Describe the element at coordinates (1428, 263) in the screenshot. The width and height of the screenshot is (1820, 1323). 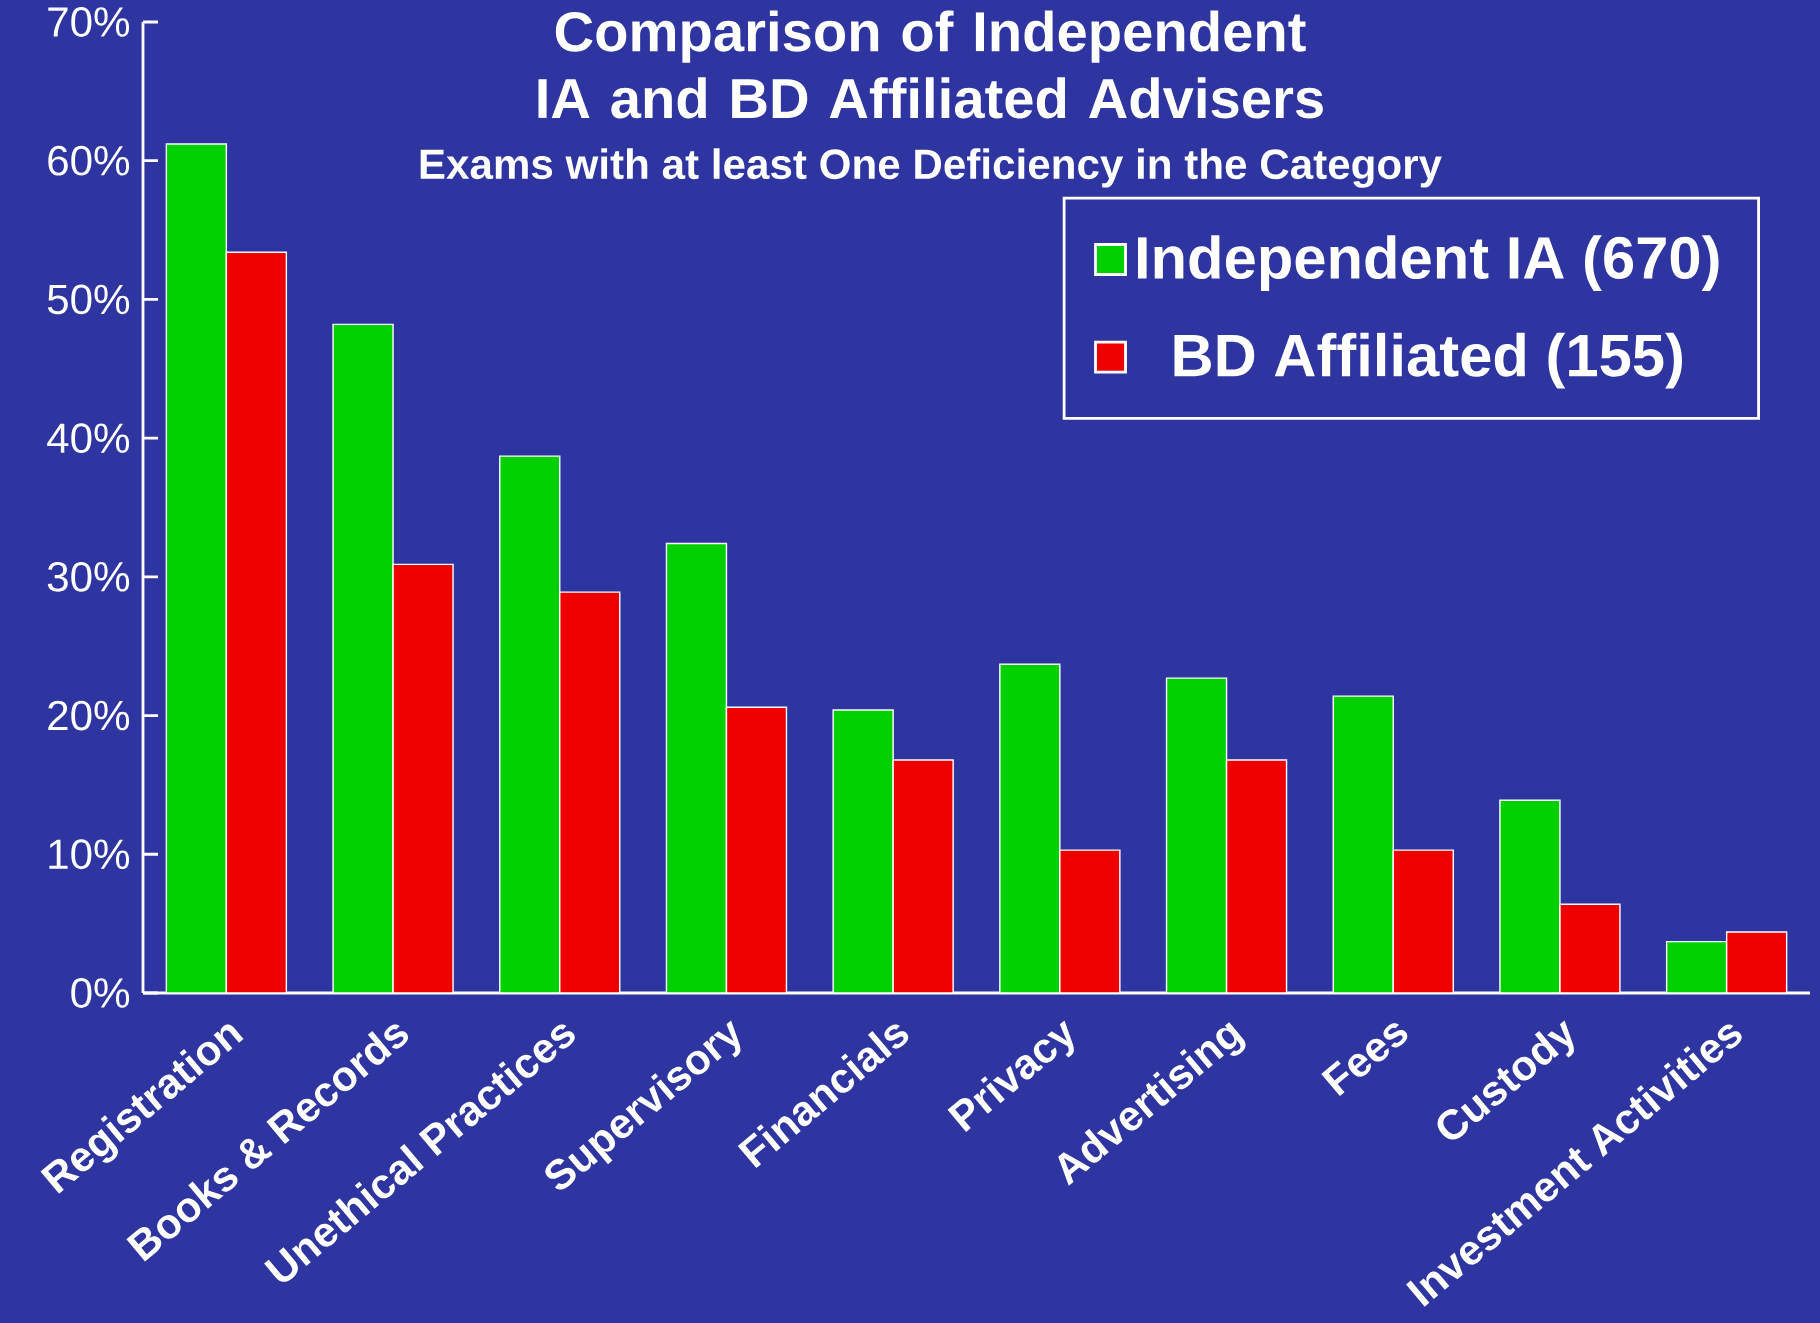
I see `legend-label: Independent IA (670)` at that location.